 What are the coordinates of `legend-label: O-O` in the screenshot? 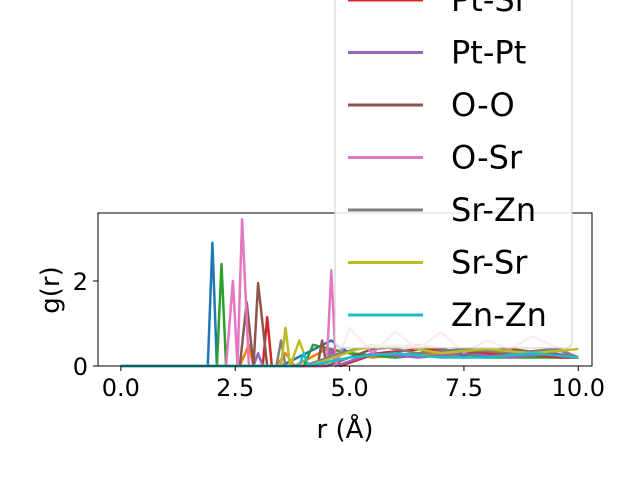 It's located at (483, 105).